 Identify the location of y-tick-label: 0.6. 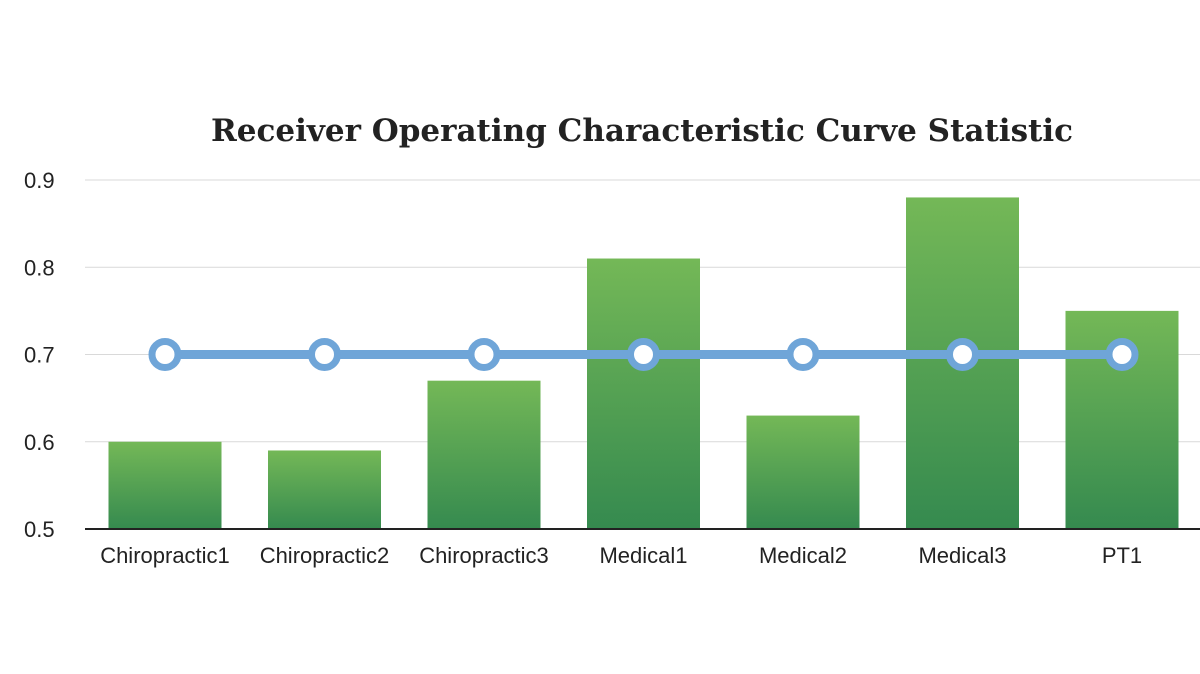
(39, 442).